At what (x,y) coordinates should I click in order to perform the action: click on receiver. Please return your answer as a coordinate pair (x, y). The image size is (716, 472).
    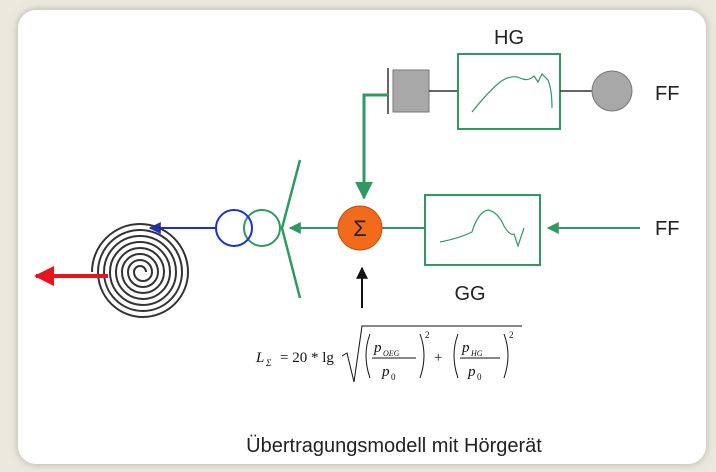
    Looking at the image, I should click on (411, 91).